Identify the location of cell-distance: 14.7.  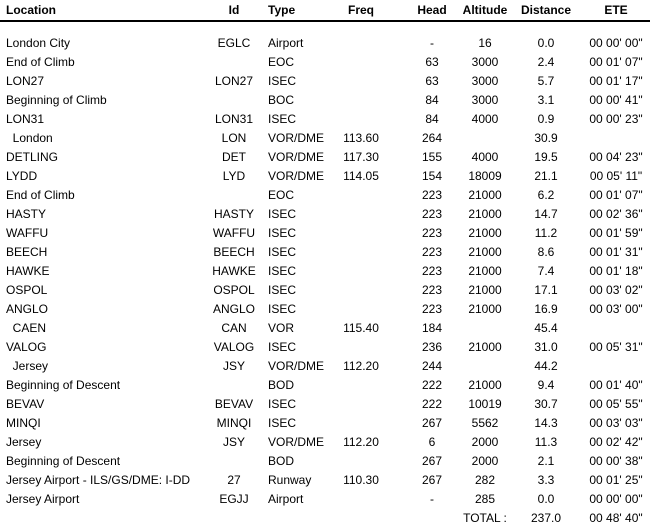
(546, 214).